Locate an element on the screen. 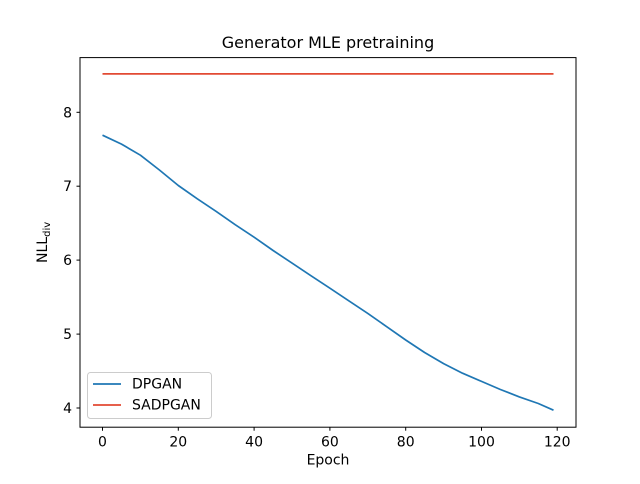  y-tick-label: 7 is located at coordinates (67, 187).